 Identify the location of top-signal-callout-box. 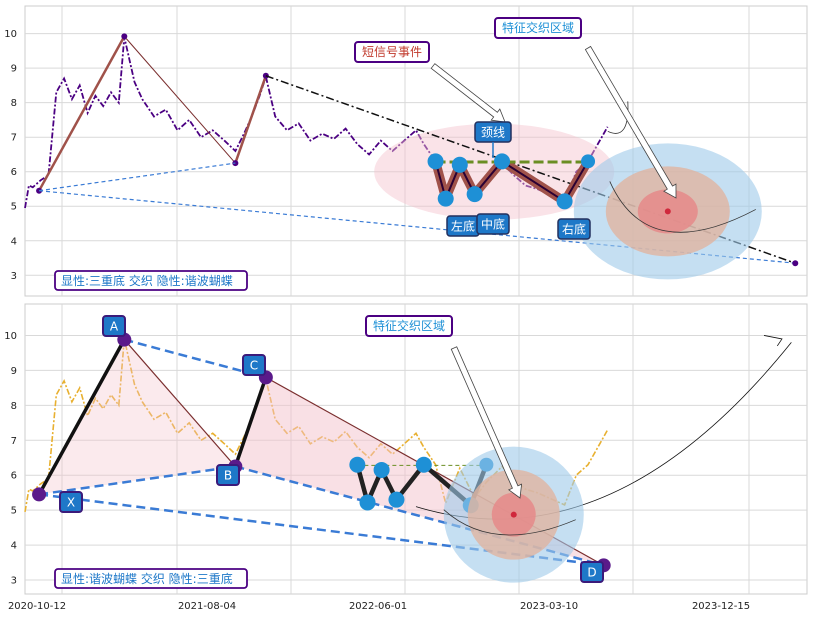
(392, 52).